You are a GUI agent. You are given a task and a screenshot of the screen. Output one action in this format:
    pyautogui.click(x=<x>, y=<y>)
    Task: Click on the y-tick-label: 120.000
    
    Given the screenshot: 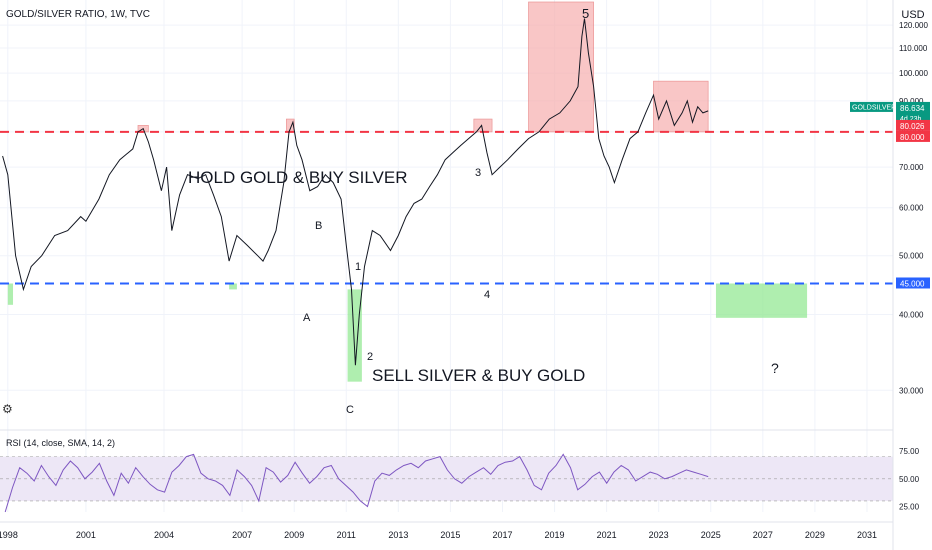 What is the action you would take?
    pyautogui.click(x=913, y=25)
    